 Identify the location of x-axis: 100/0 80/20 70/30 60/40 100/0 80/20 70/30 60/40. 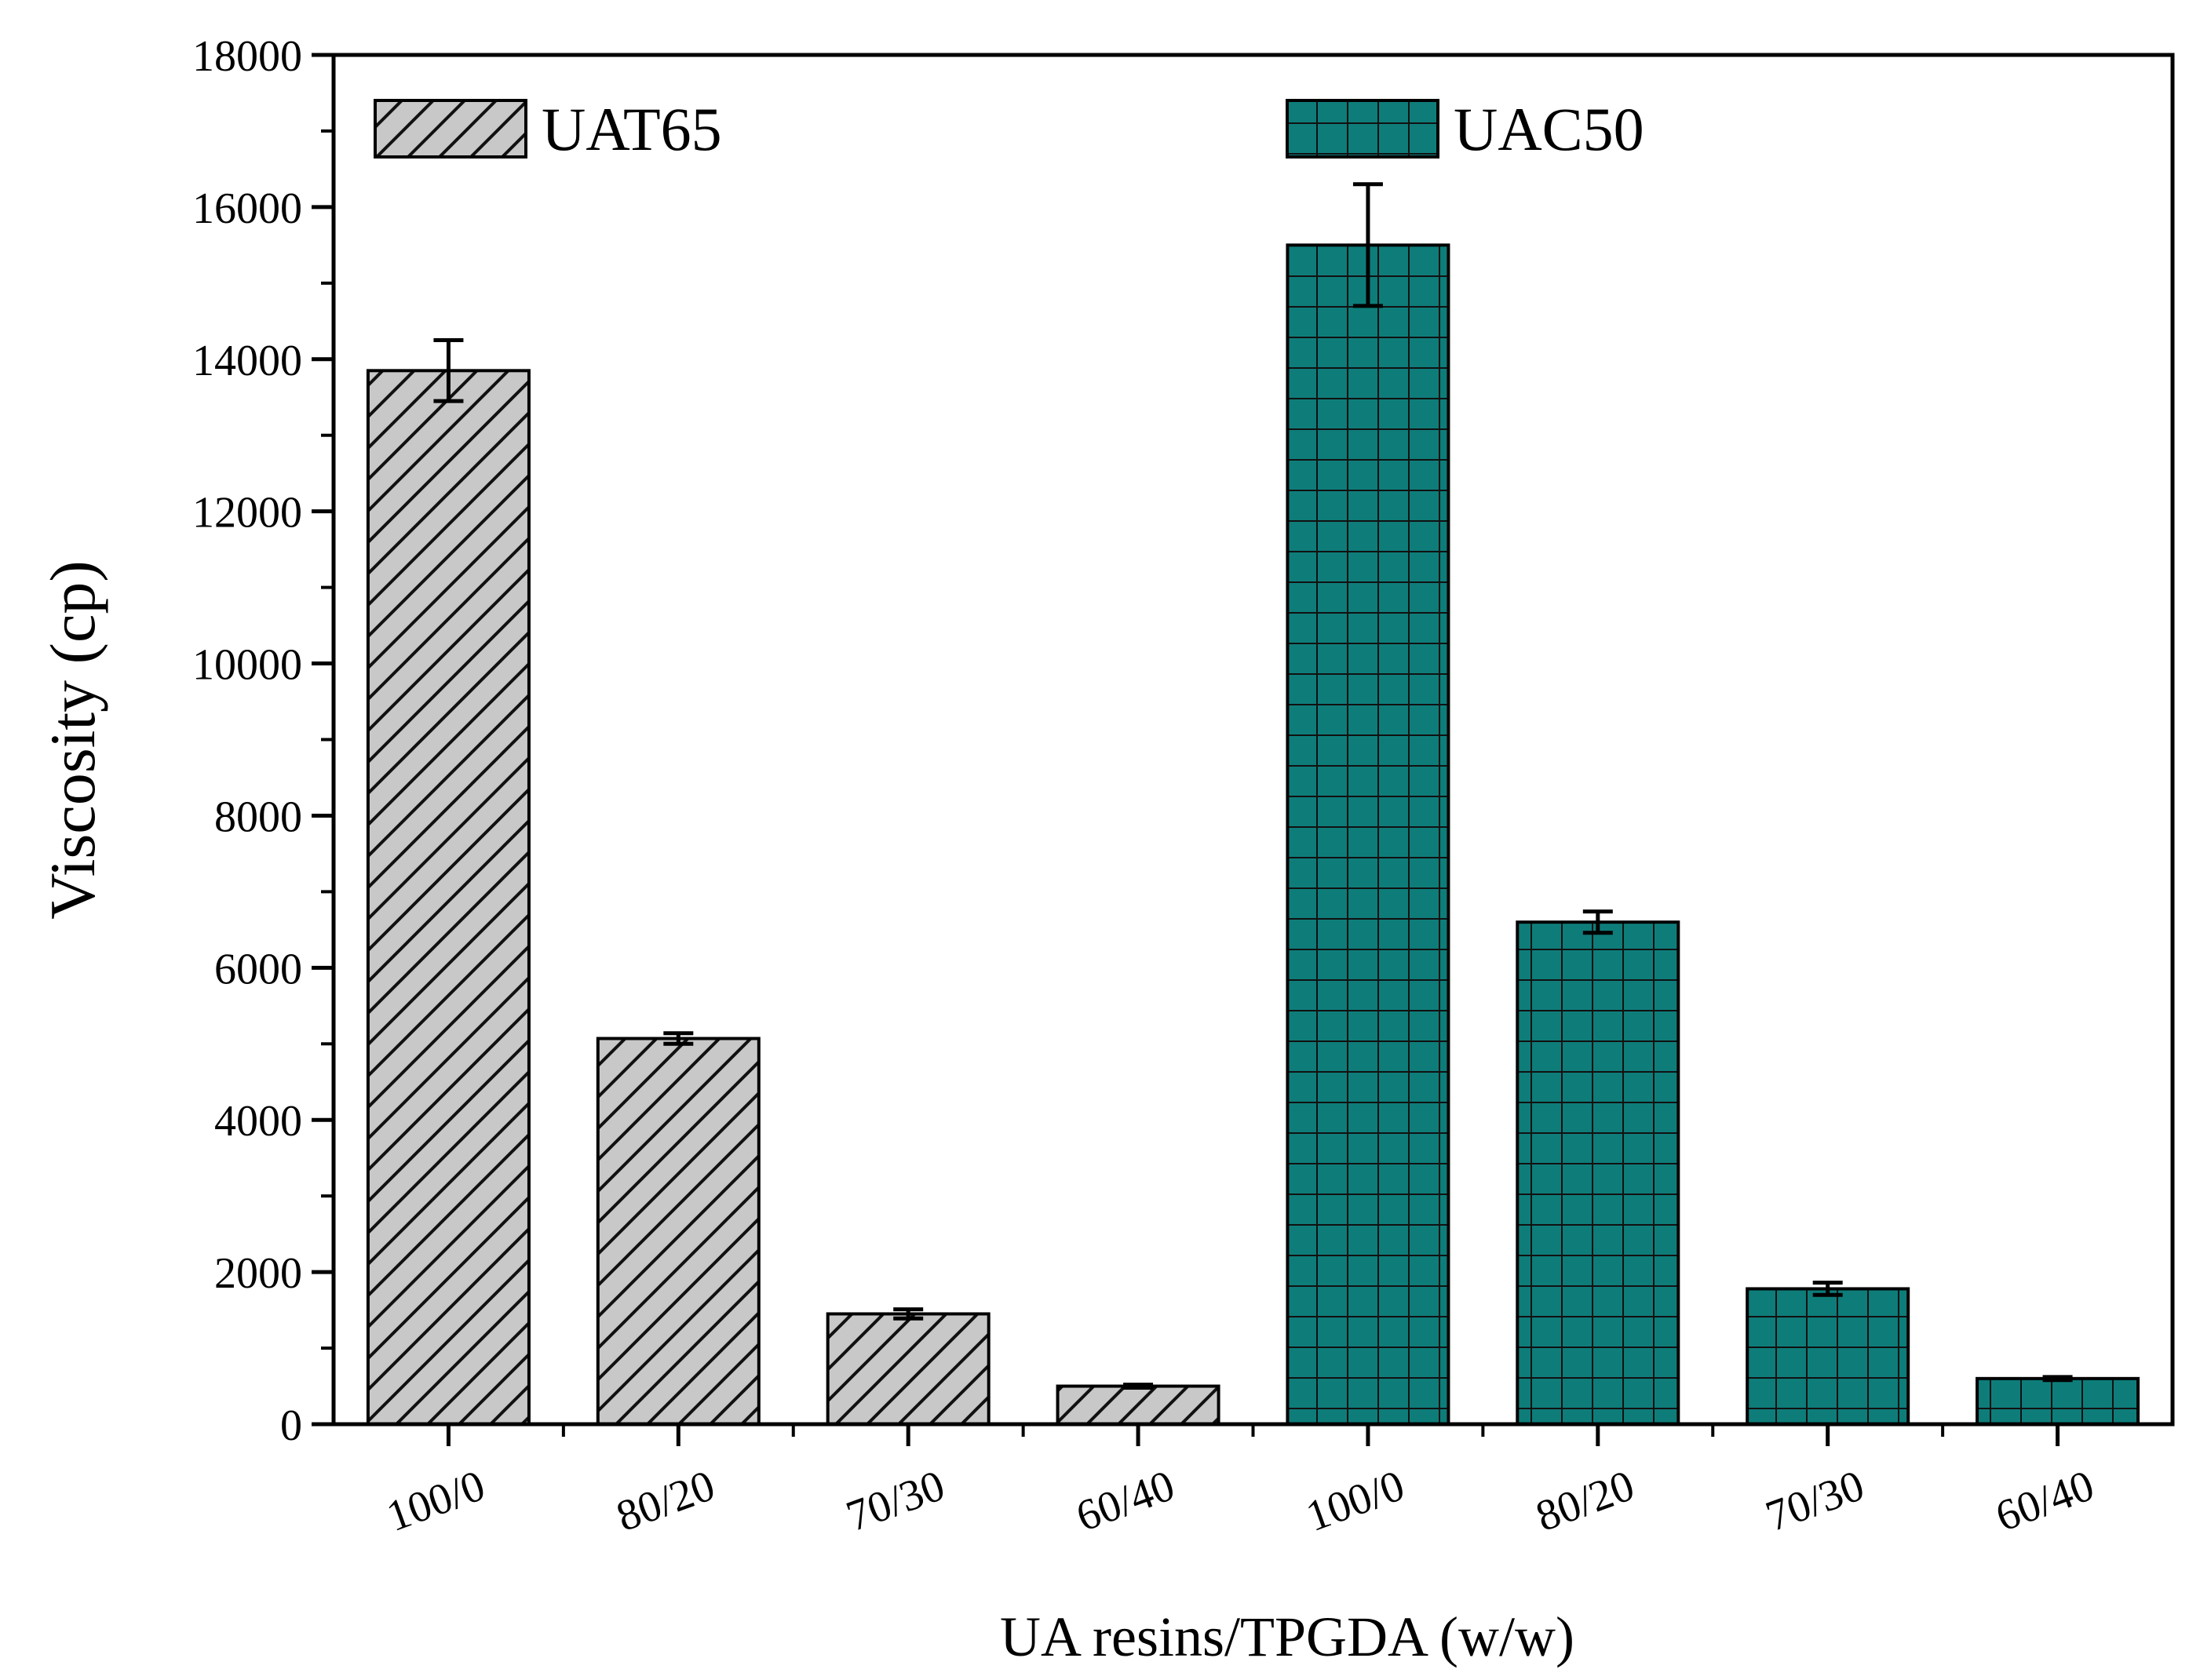
(1240, 1482).